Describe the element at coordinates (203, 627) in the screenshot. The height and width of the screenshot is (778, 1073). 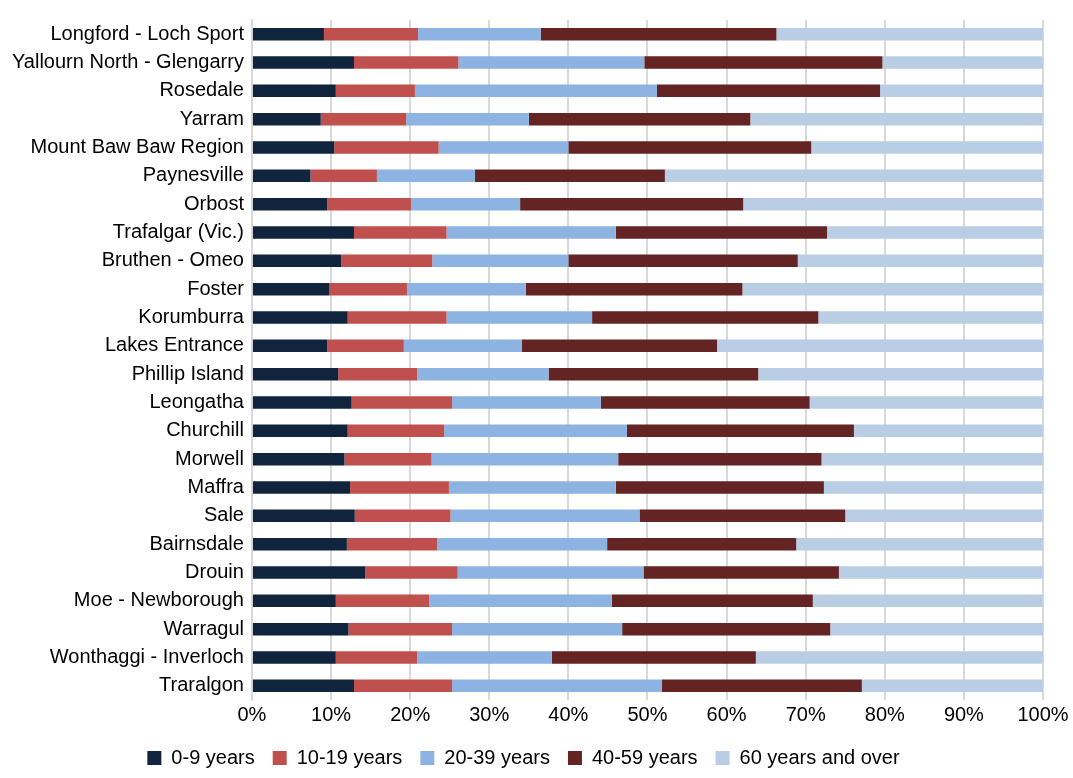
I see `y-tick-label: Warragul` at that location.